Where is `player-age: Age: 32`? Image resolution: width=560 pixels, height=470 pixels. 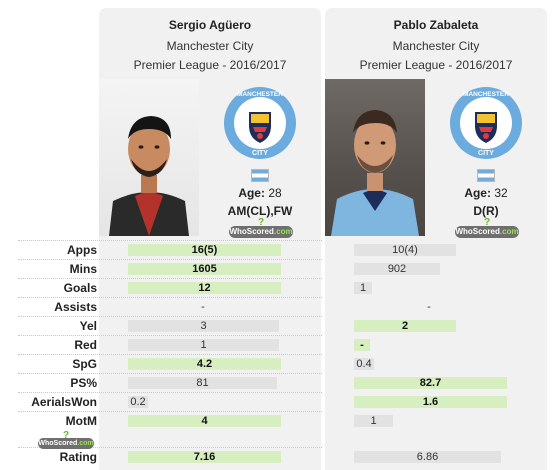
player-age: Age: 32 is located at coordinates (486, 193).